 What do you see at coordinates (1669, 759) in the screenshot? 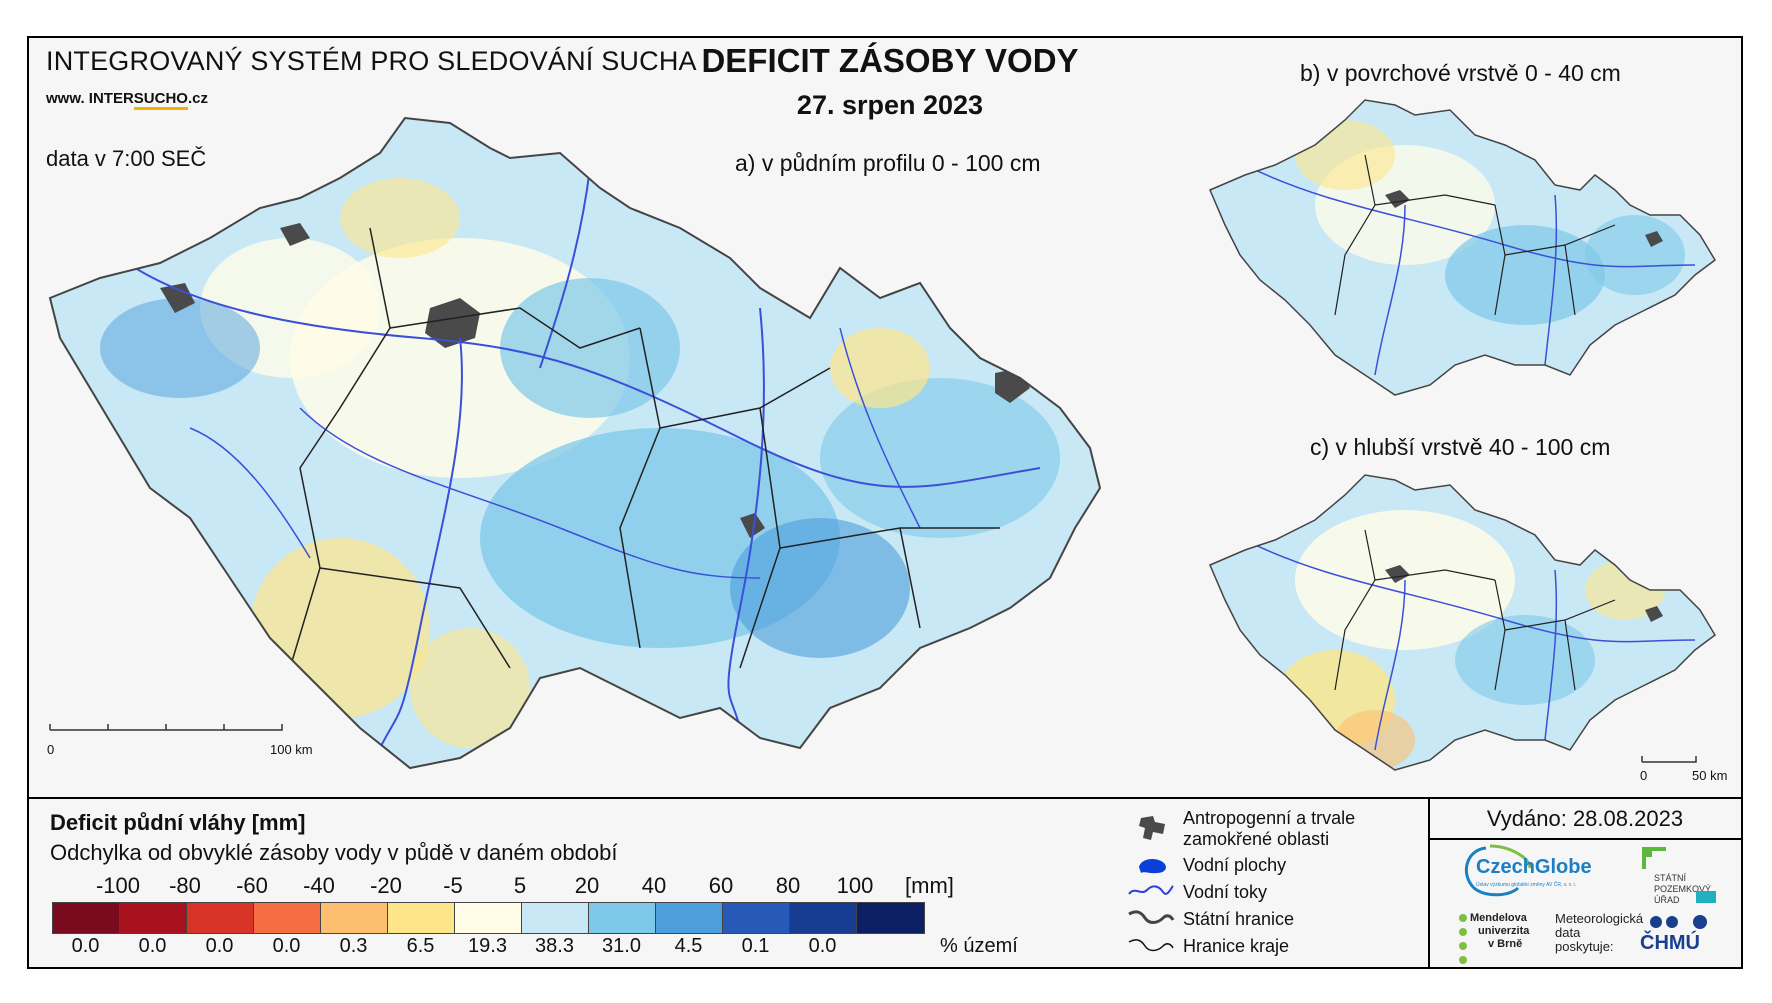
I see `scale-bar-small` at bounding box center [1669, 759].